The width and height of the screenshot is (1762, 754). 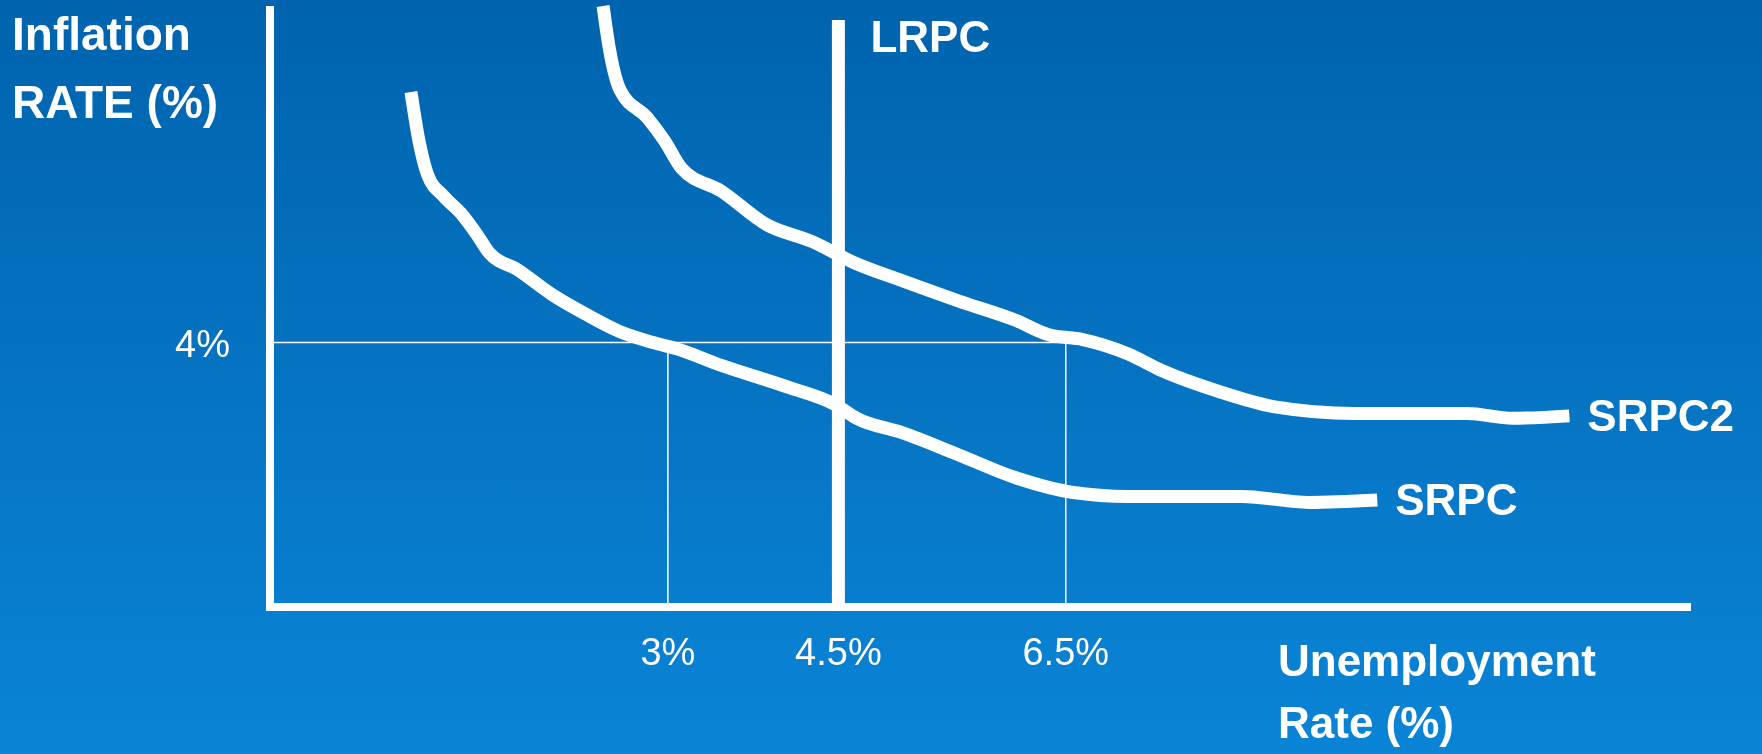 What do you see at coordinates (838, 652) in the screenshot?
I see `x-tick-label: 4.5%` at bounding box center [838, 652].